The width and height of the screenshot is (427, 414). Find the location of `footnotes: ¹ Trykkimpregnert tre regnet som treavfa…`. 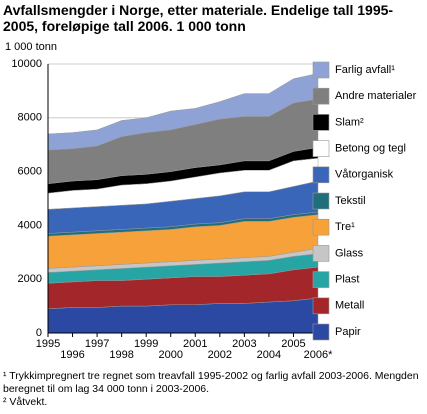

footnotes: ¹ Trykkimpregnert tre regnet som treavfa… is located at coordinates (213, 389).